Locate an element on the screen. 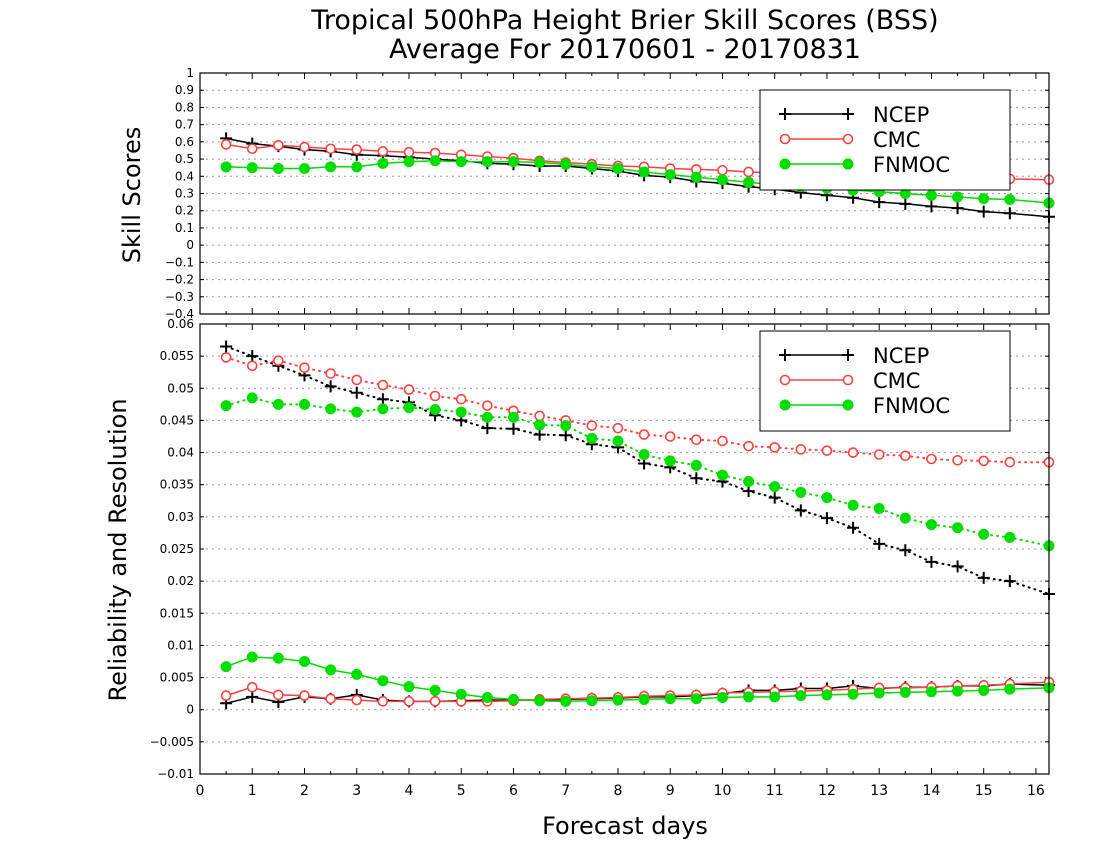  x-axis-label: Forecast days is located at coordinates (625, 826).